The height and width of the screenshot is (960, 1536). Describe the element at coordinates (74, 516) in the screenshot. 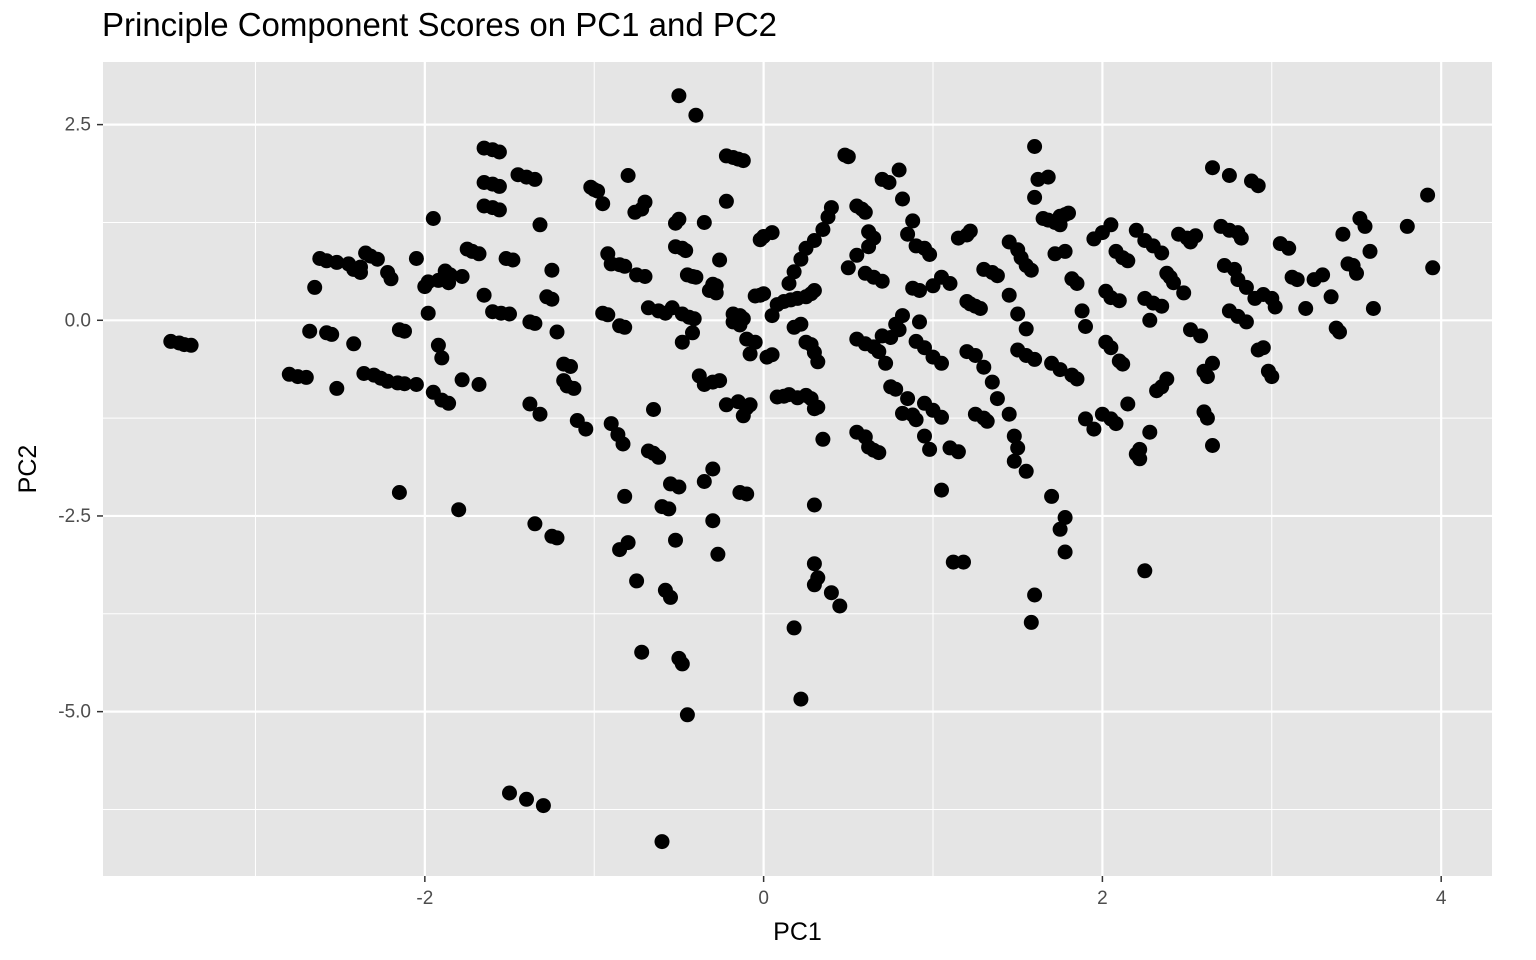

I see `y-tick-label: -2.5` at that location.